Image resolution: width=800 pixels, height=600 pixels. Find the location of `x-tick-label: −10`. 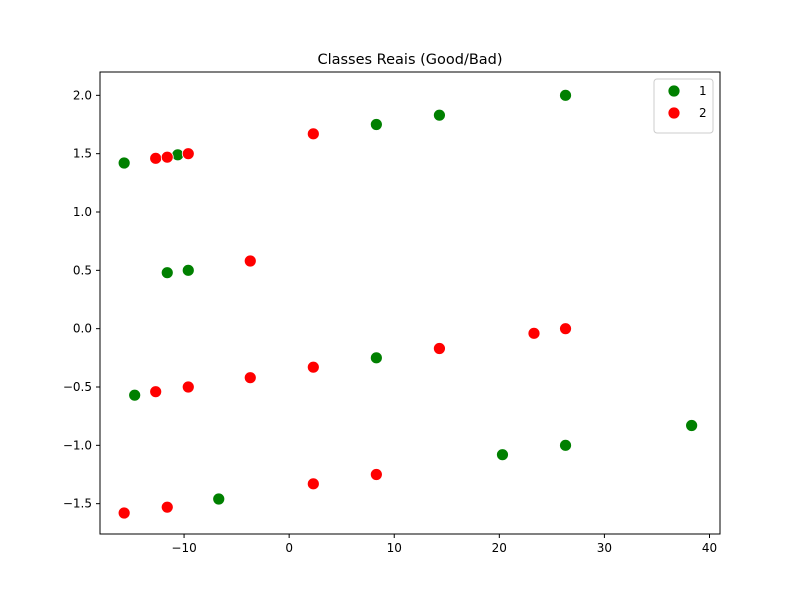

x-tick-label: −10 is located at coordinates (183, 548).